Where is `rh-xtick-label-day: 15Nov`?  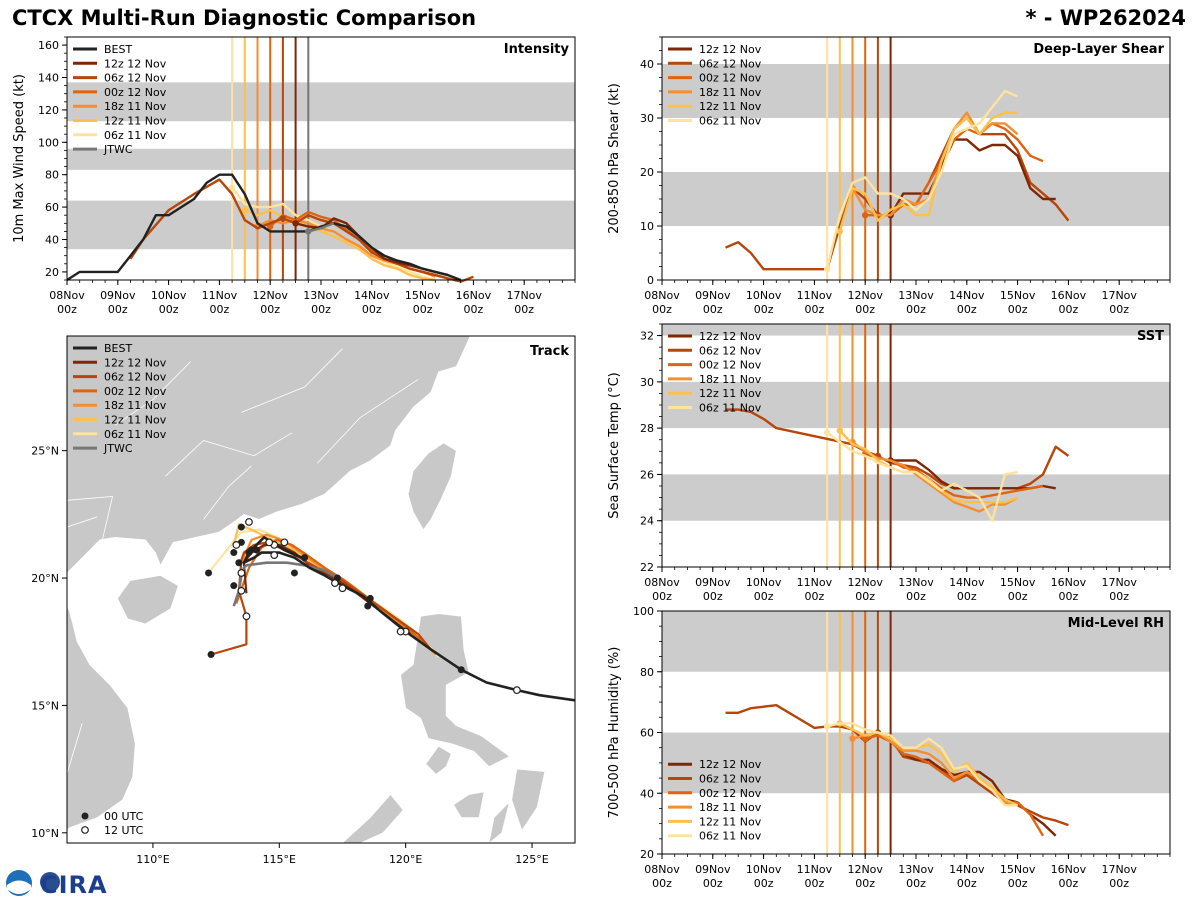
rh-xtick-label-day: 15Nov is located at coordinates (1018, 869).